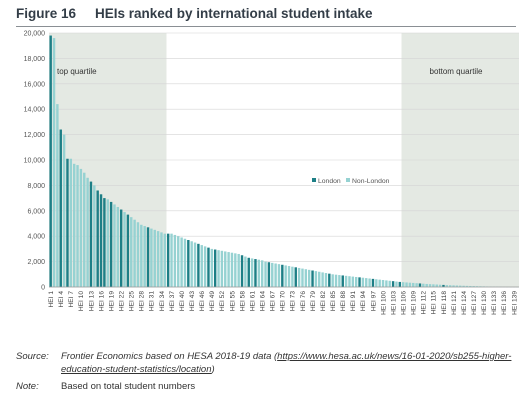 The height and width of the screenshot is (402, 526). Describe the element at coordinates (383, 303) in the screenshot. I see `x-tick-label: HEI 100` at that location.